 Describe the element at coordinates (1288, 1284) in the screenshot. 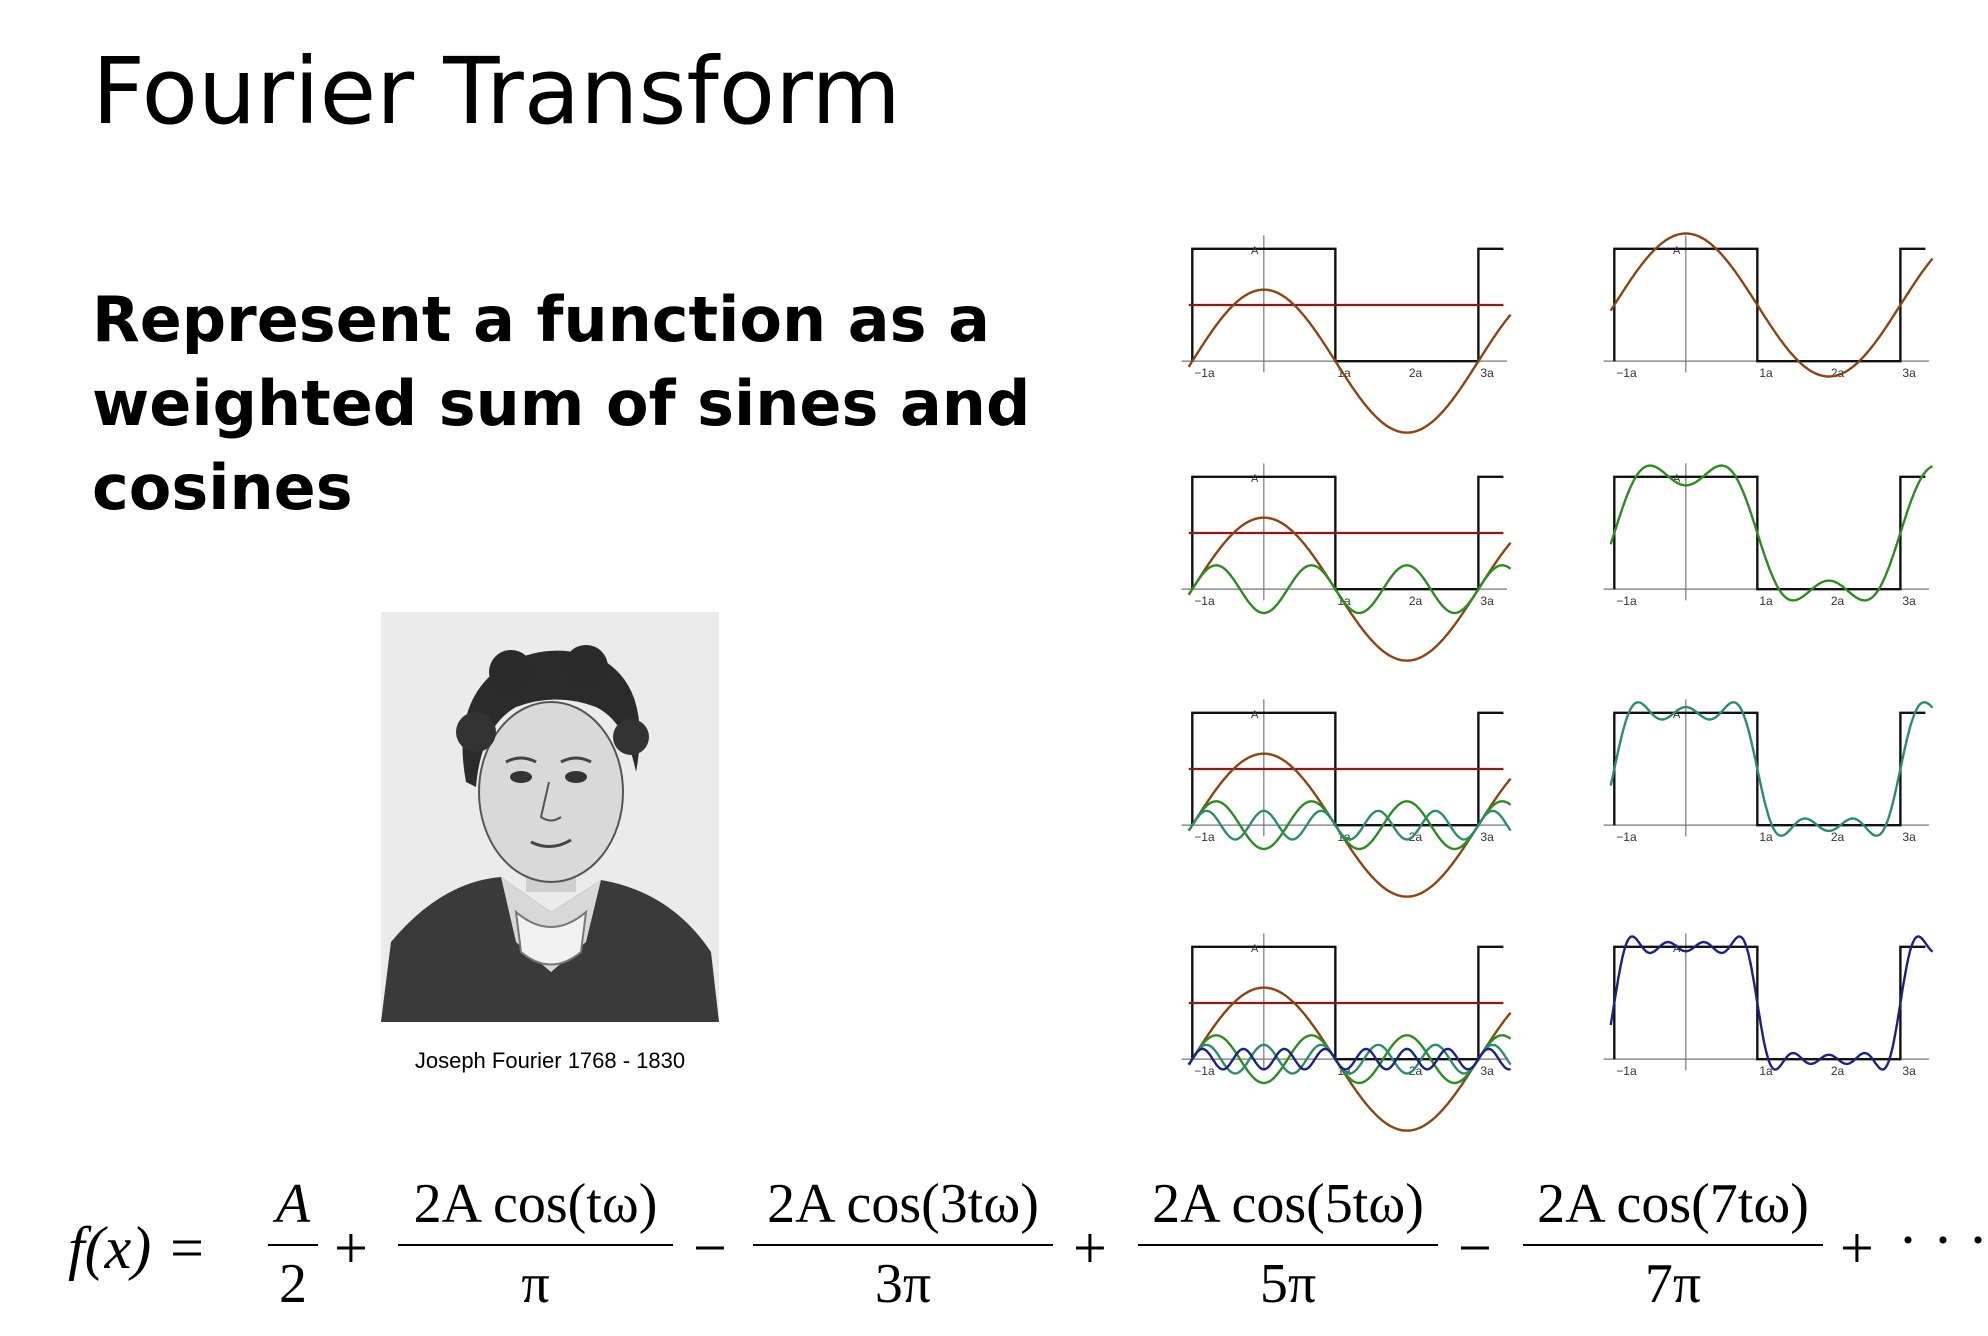

I see `term-3-denominator: 5π` at that location.